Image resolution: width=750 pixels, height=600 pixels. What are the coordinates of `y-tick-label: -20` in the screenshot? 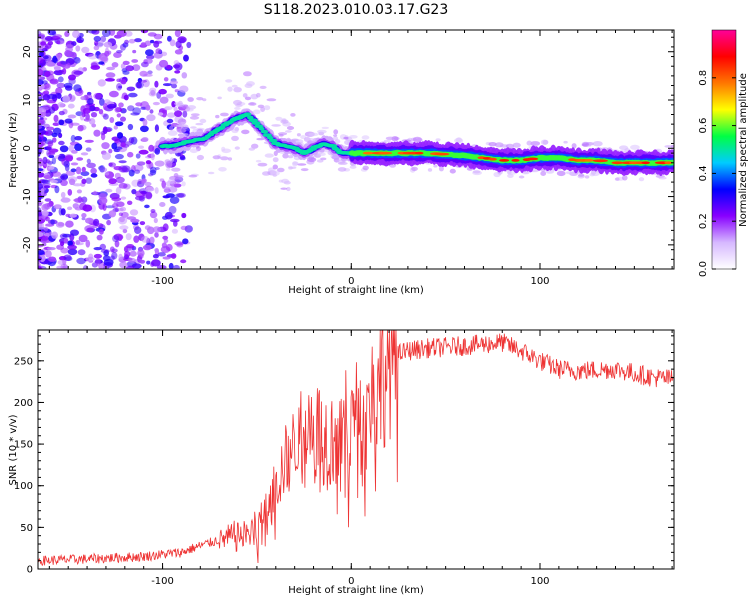 It's located at (27, 245).